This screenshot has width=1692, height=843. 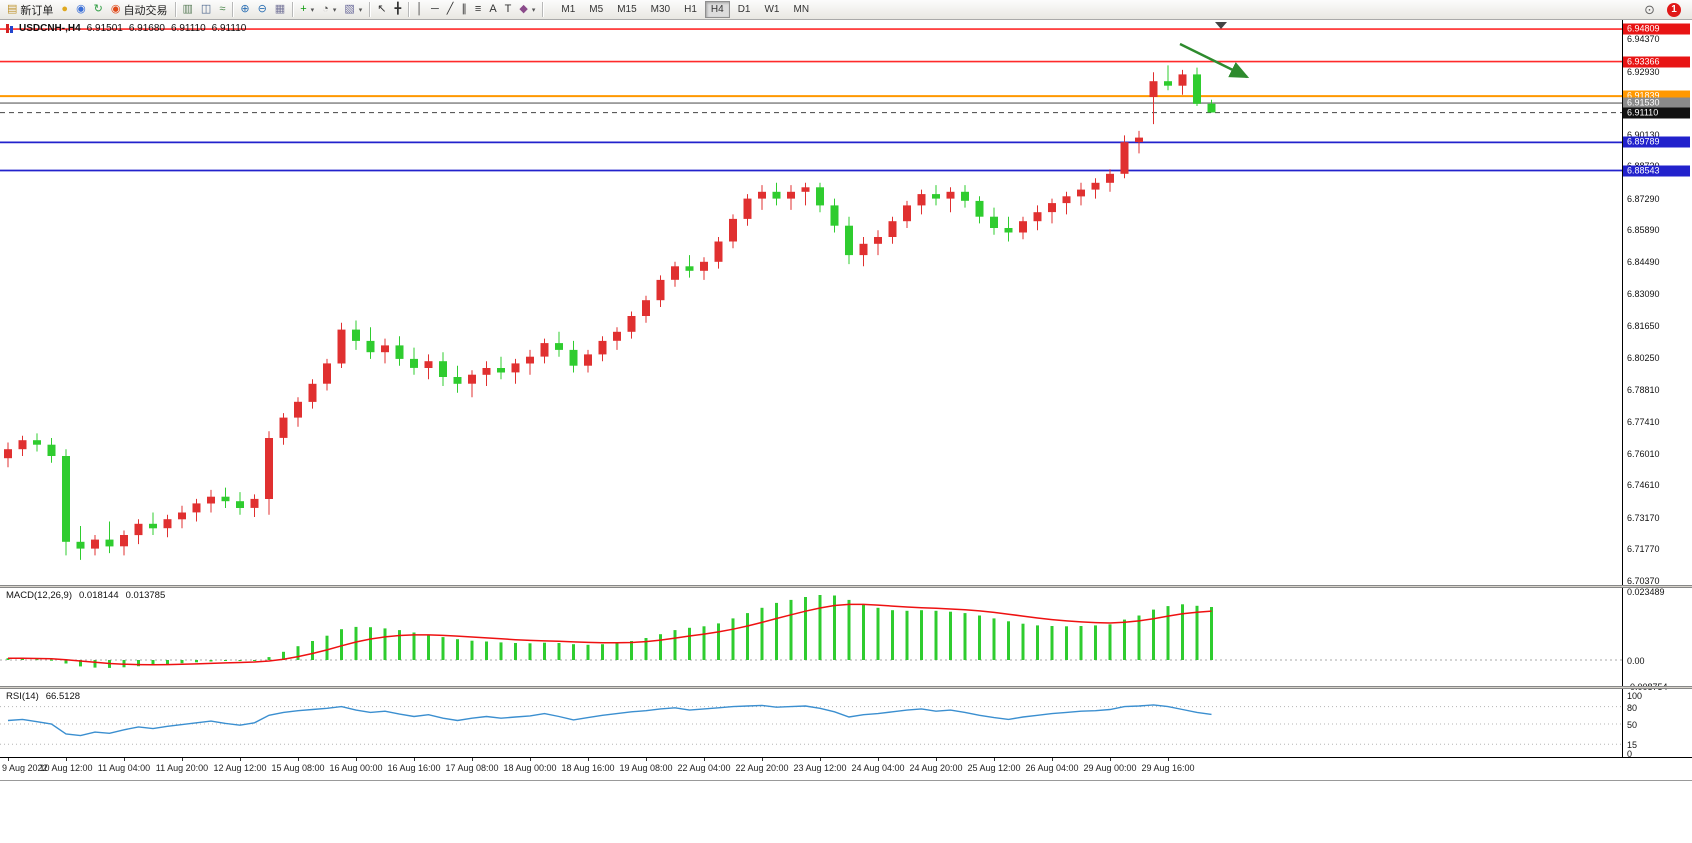 What do you see at coordinates (99, 595) in the screenshot?
I see `macd-value-main: 0.018144` at bounding box center [99, 595].